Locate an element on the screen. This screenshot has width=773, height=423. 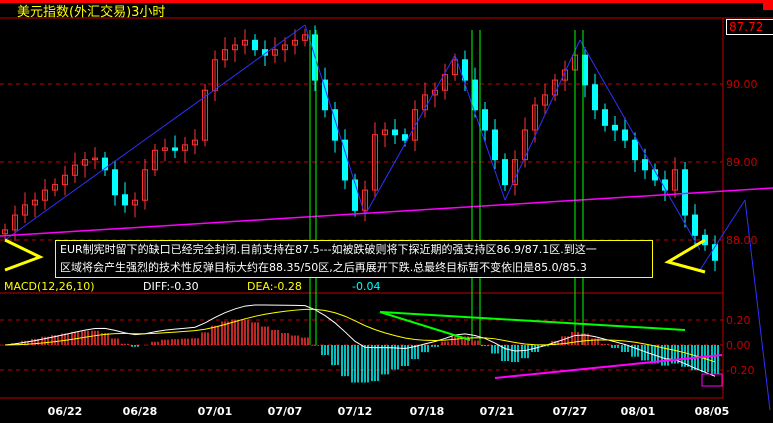
arrow-right-icon is located at coordinates (685, 256).